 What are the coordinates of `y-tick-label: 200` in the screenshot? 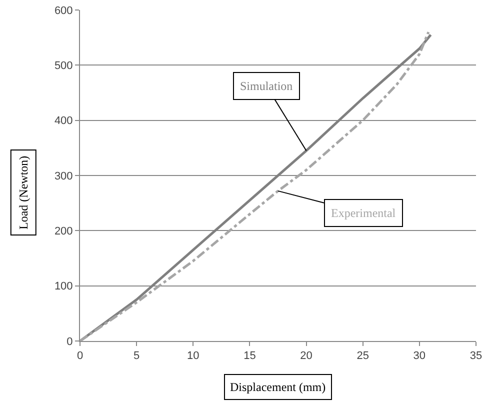 It's located at (63, 232).